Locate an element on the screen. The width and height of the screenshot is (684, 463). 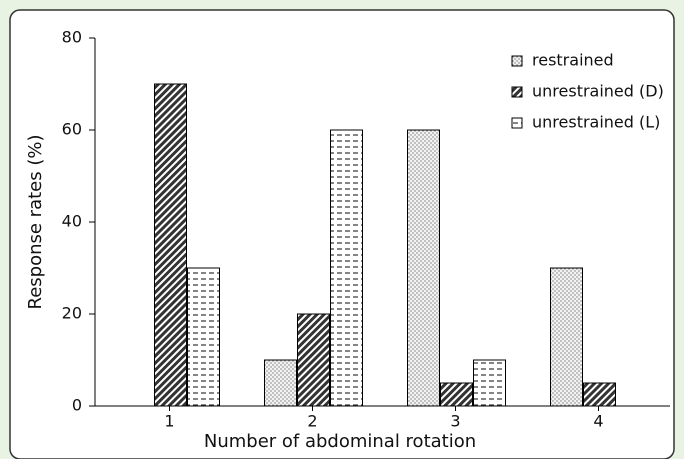
y-tick-label: 60 is located at coordinates (72, 129).